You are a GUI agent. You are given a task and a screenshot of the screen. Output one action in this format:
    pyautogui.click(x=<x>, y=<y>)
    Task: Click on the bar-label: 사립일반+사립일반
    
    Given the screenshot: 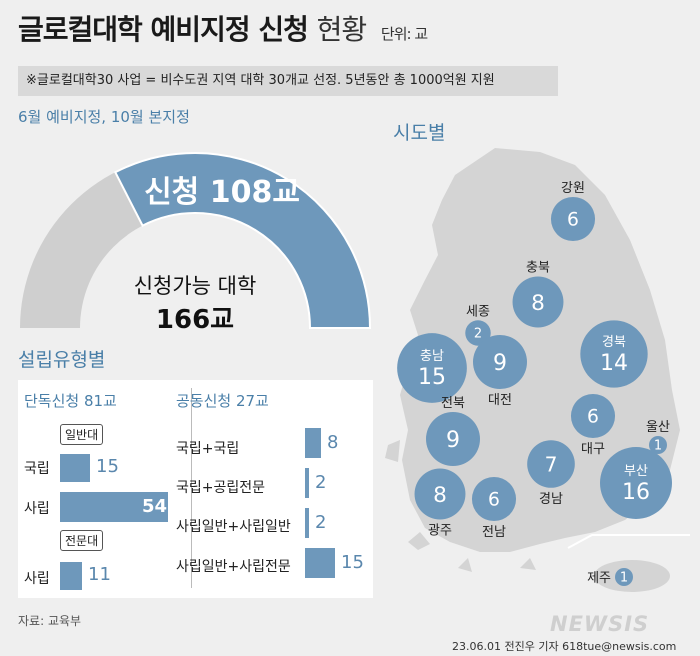 What is the action you would take?
    pyautogui.click(x=233, y=527)
    